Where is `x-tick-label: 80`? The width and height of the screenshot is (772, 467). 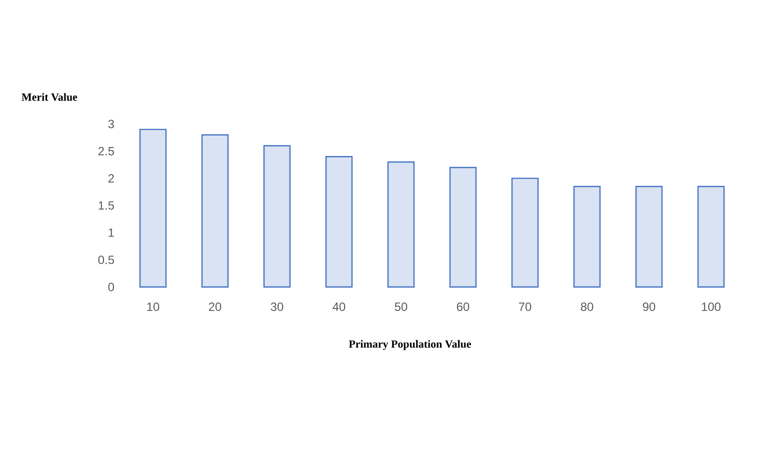 x-tick-label: 80 is located at coordinates (587, 306).